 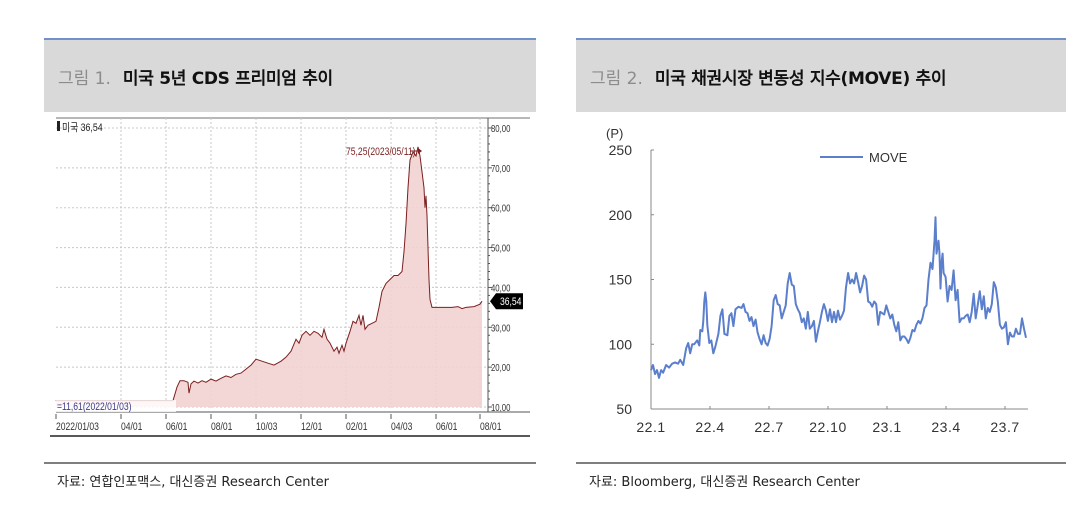 What do you see at coordinates (131, 427) in the screenshot?
I see `svg-text: 04/01` at bounding box center [131, 427].